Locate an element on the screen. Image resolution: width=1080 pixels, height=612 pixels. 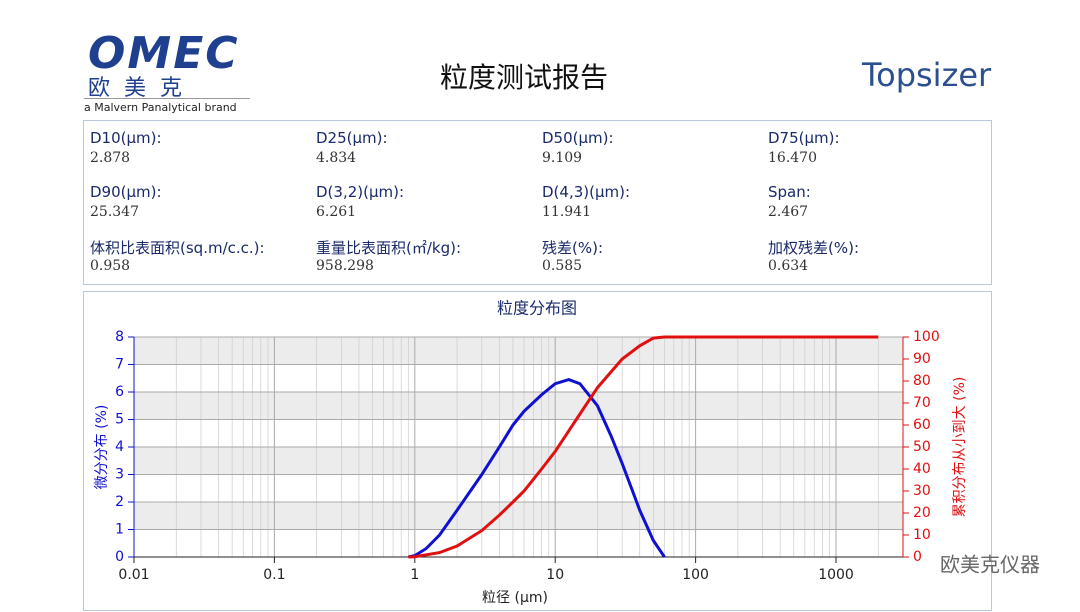
y-tick-label: 2 is located at coordinates (119, 502).